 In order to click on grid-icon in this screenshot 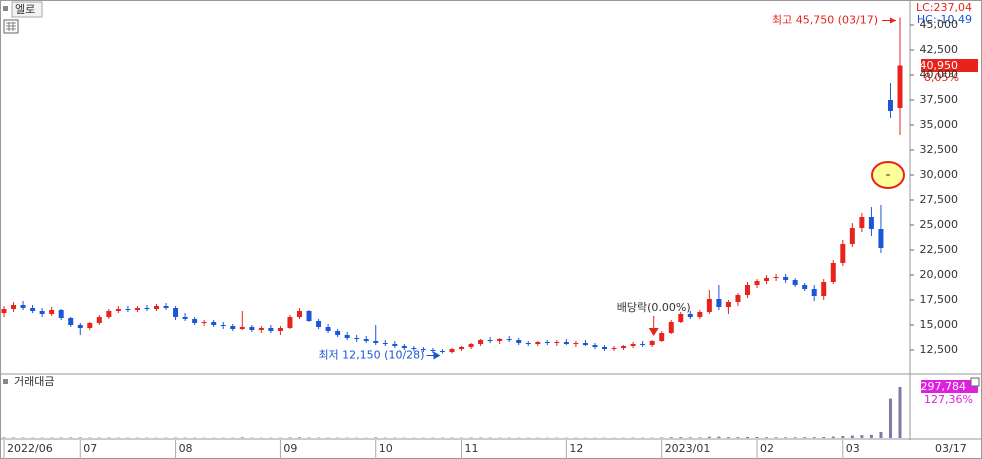, I will do `click(11, 26)`.